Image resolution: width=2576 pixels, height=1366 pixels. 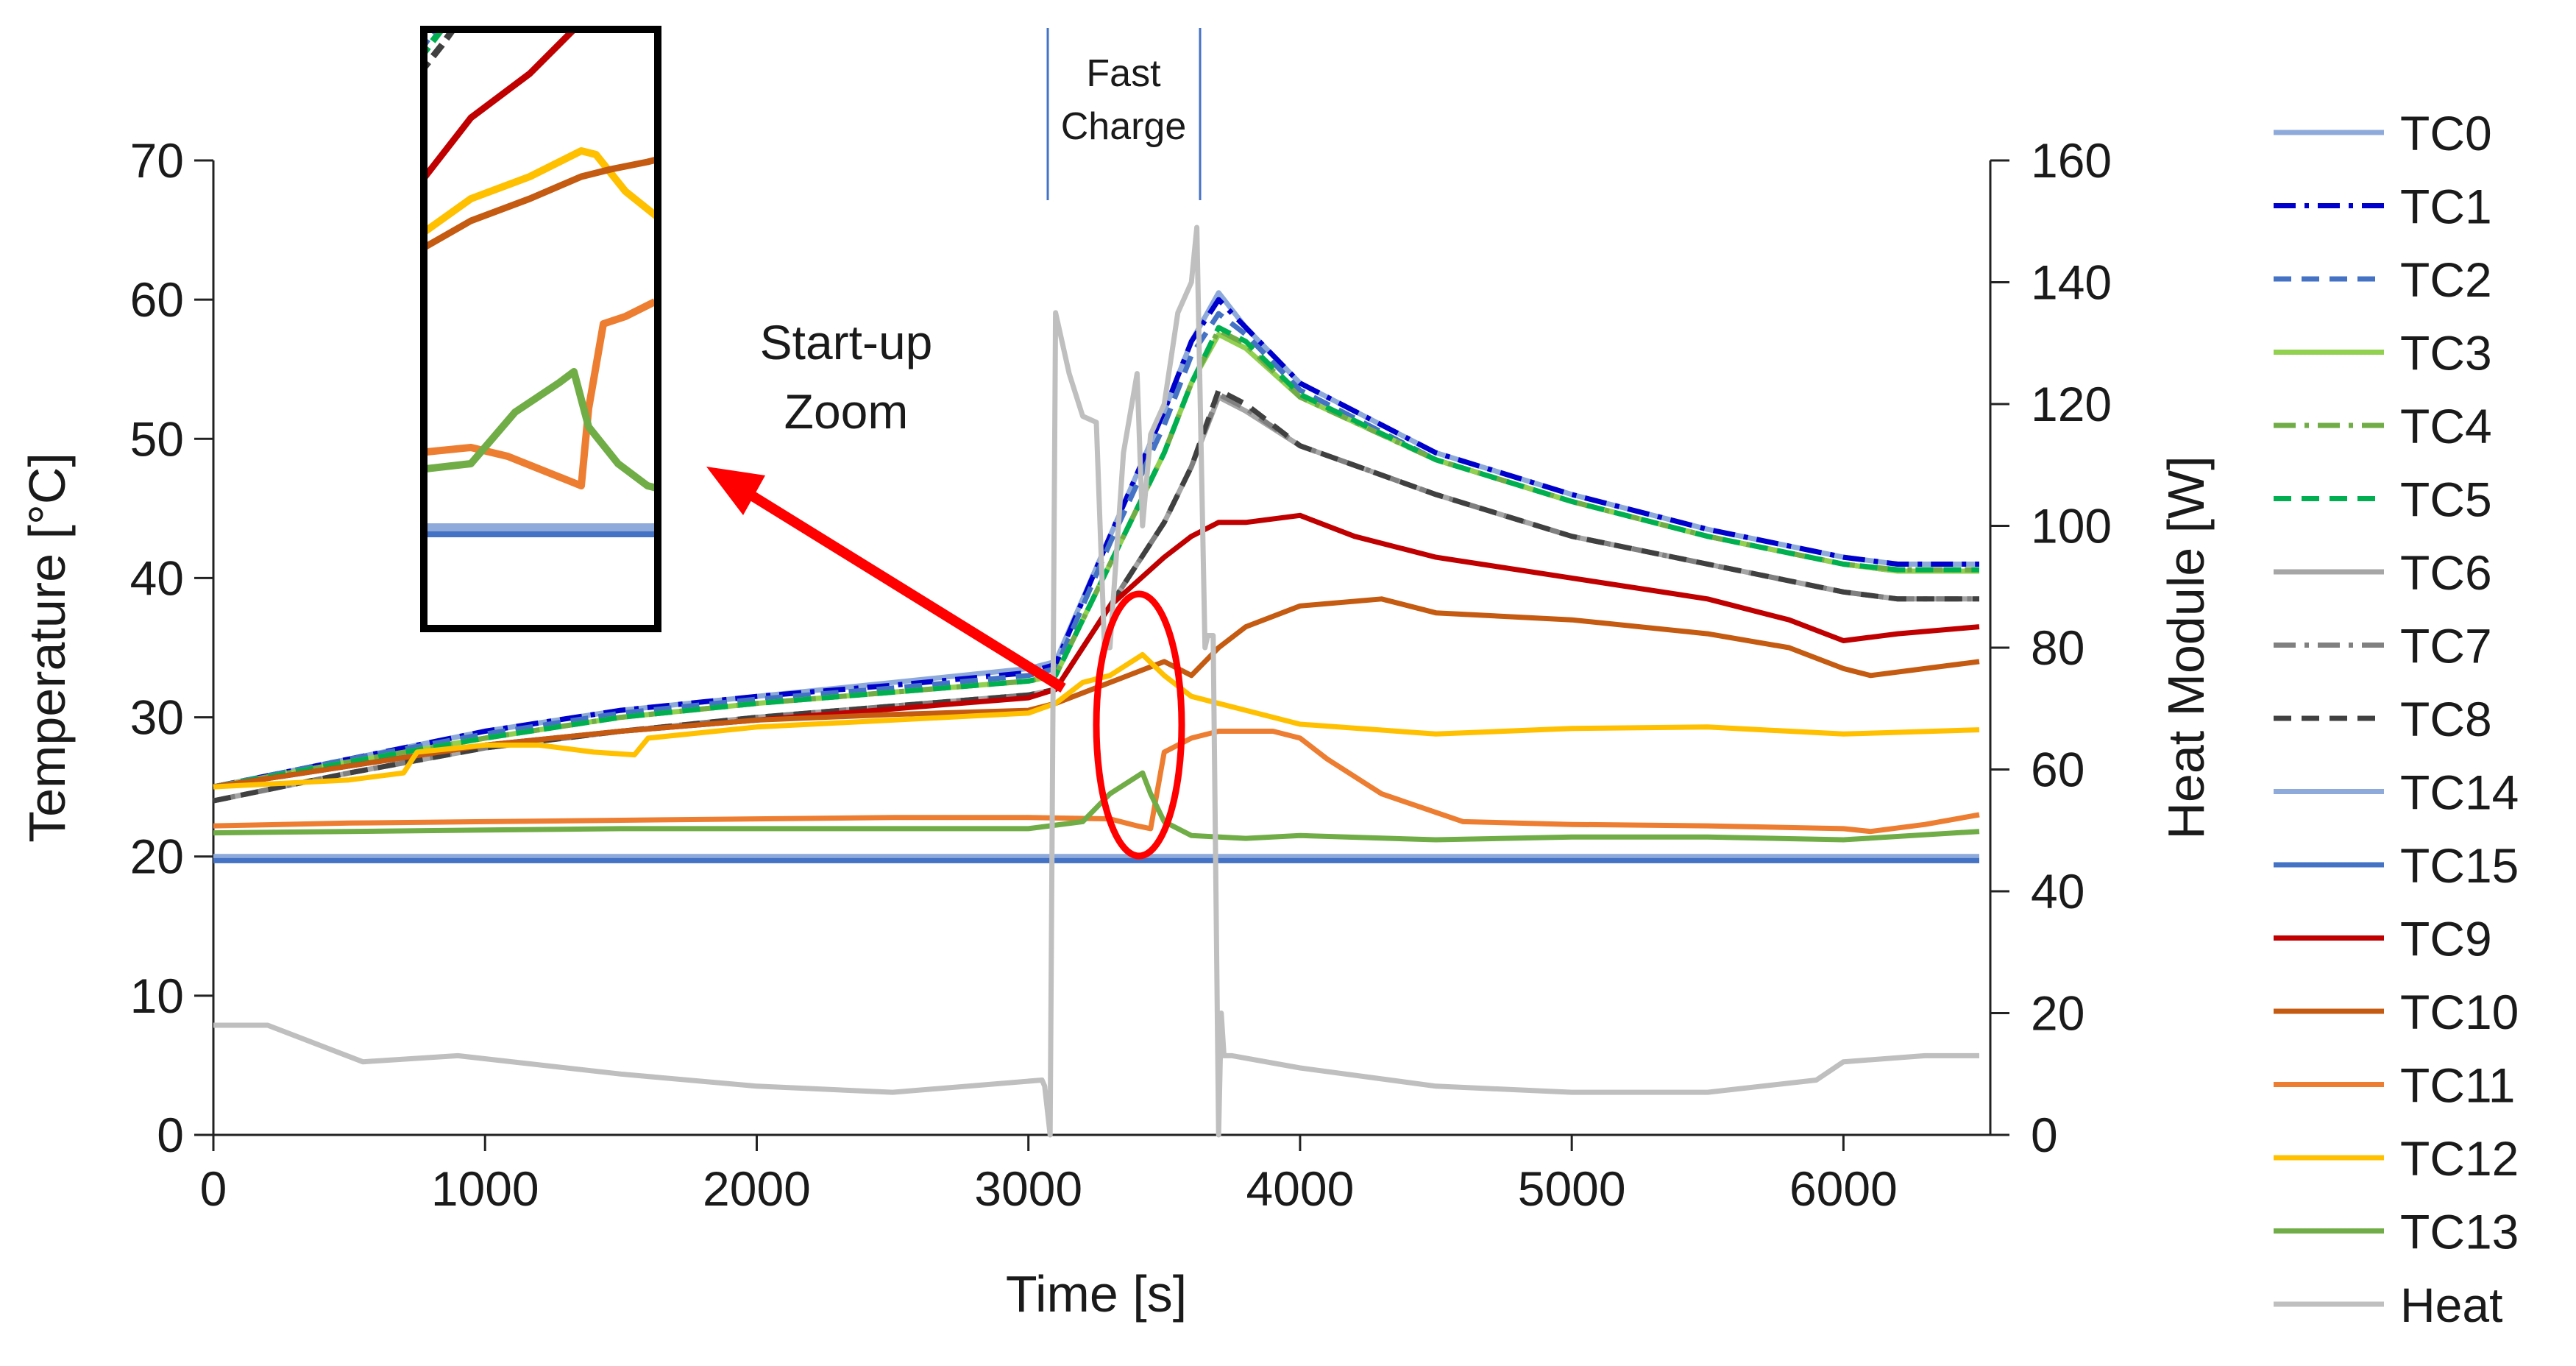 I want to click on y2-tick-label: 60, so click(x=2057, y=770).